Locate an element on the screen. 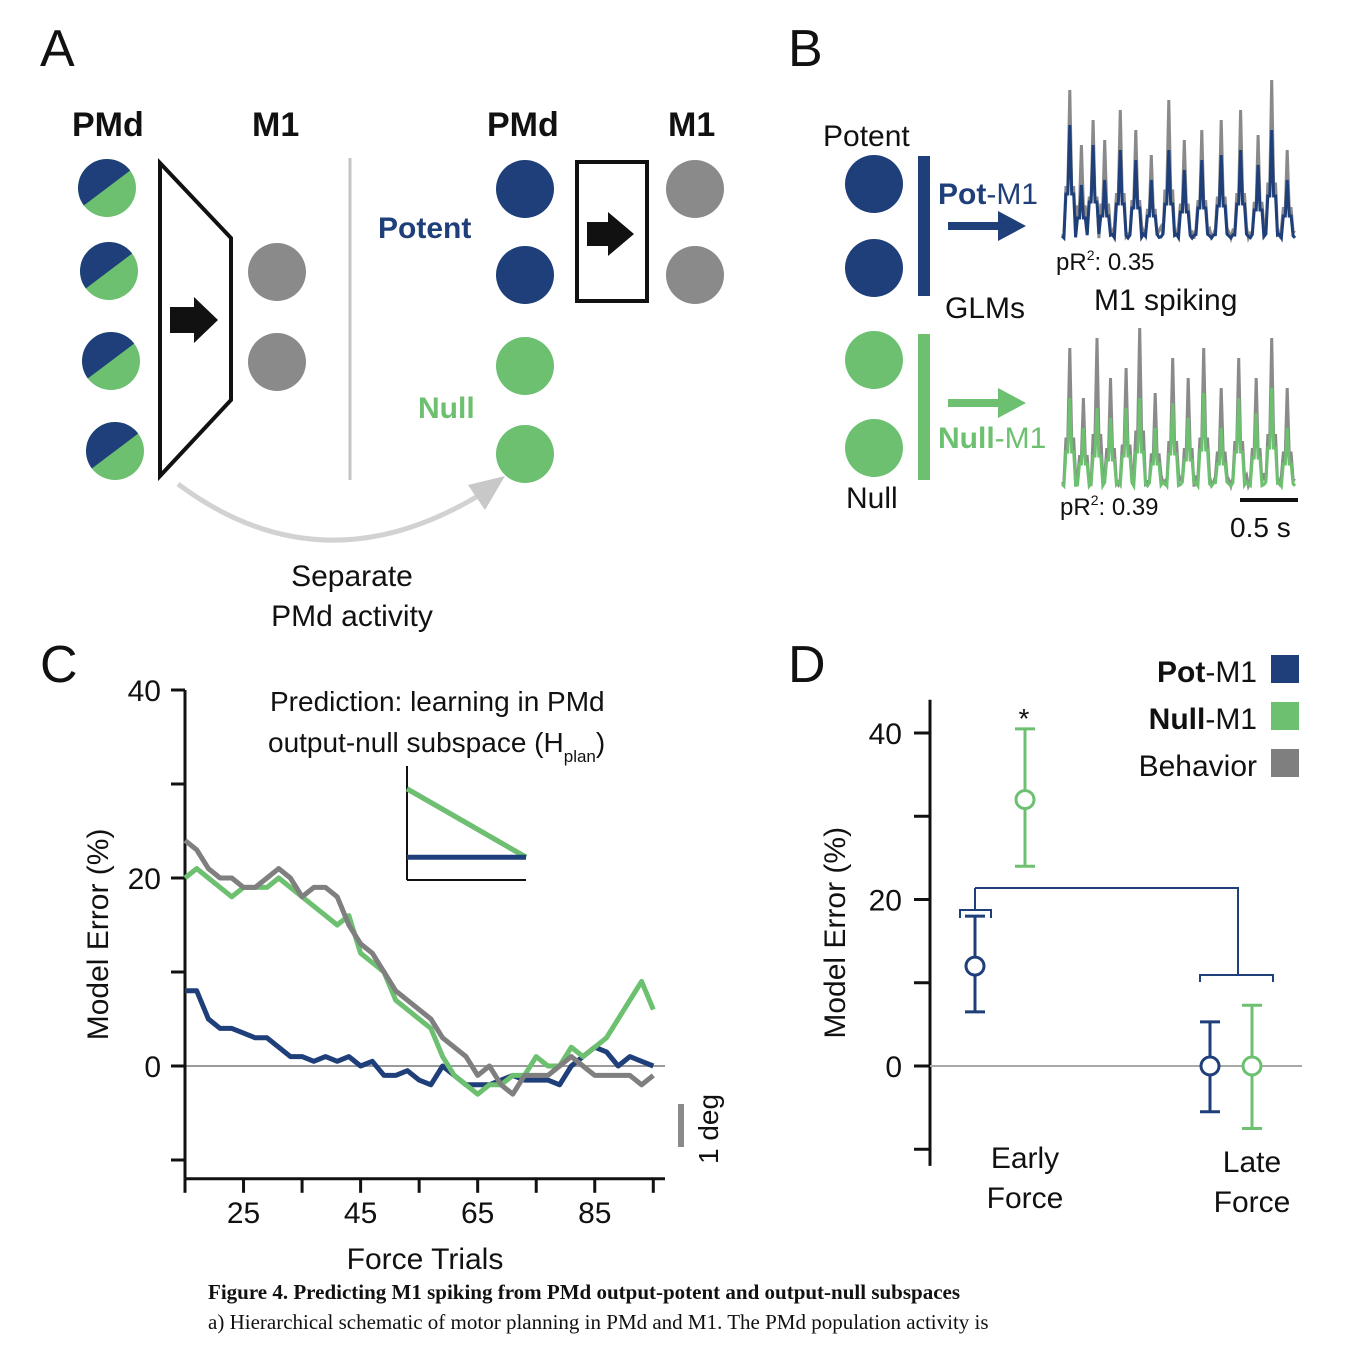  m1-spiking-label: M1 spiking is located at coordinates (1165, 300).